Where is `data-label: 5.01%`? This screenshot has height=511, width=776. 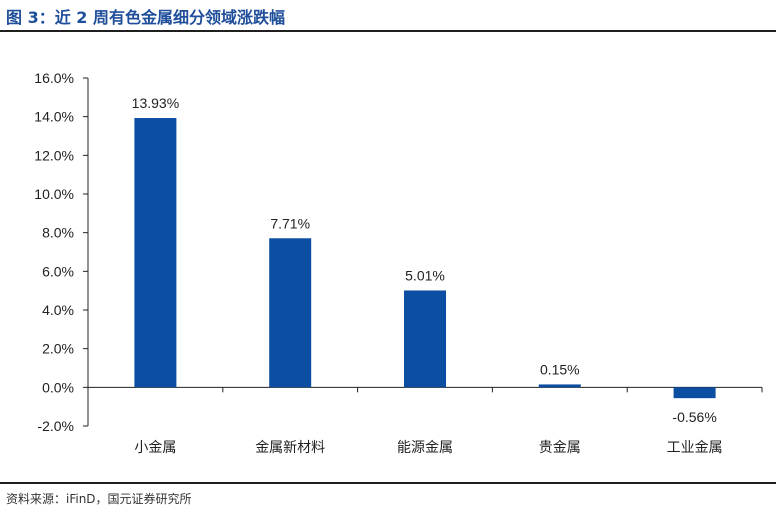
data-label: 5.01% is located at coordinates (425, 275).